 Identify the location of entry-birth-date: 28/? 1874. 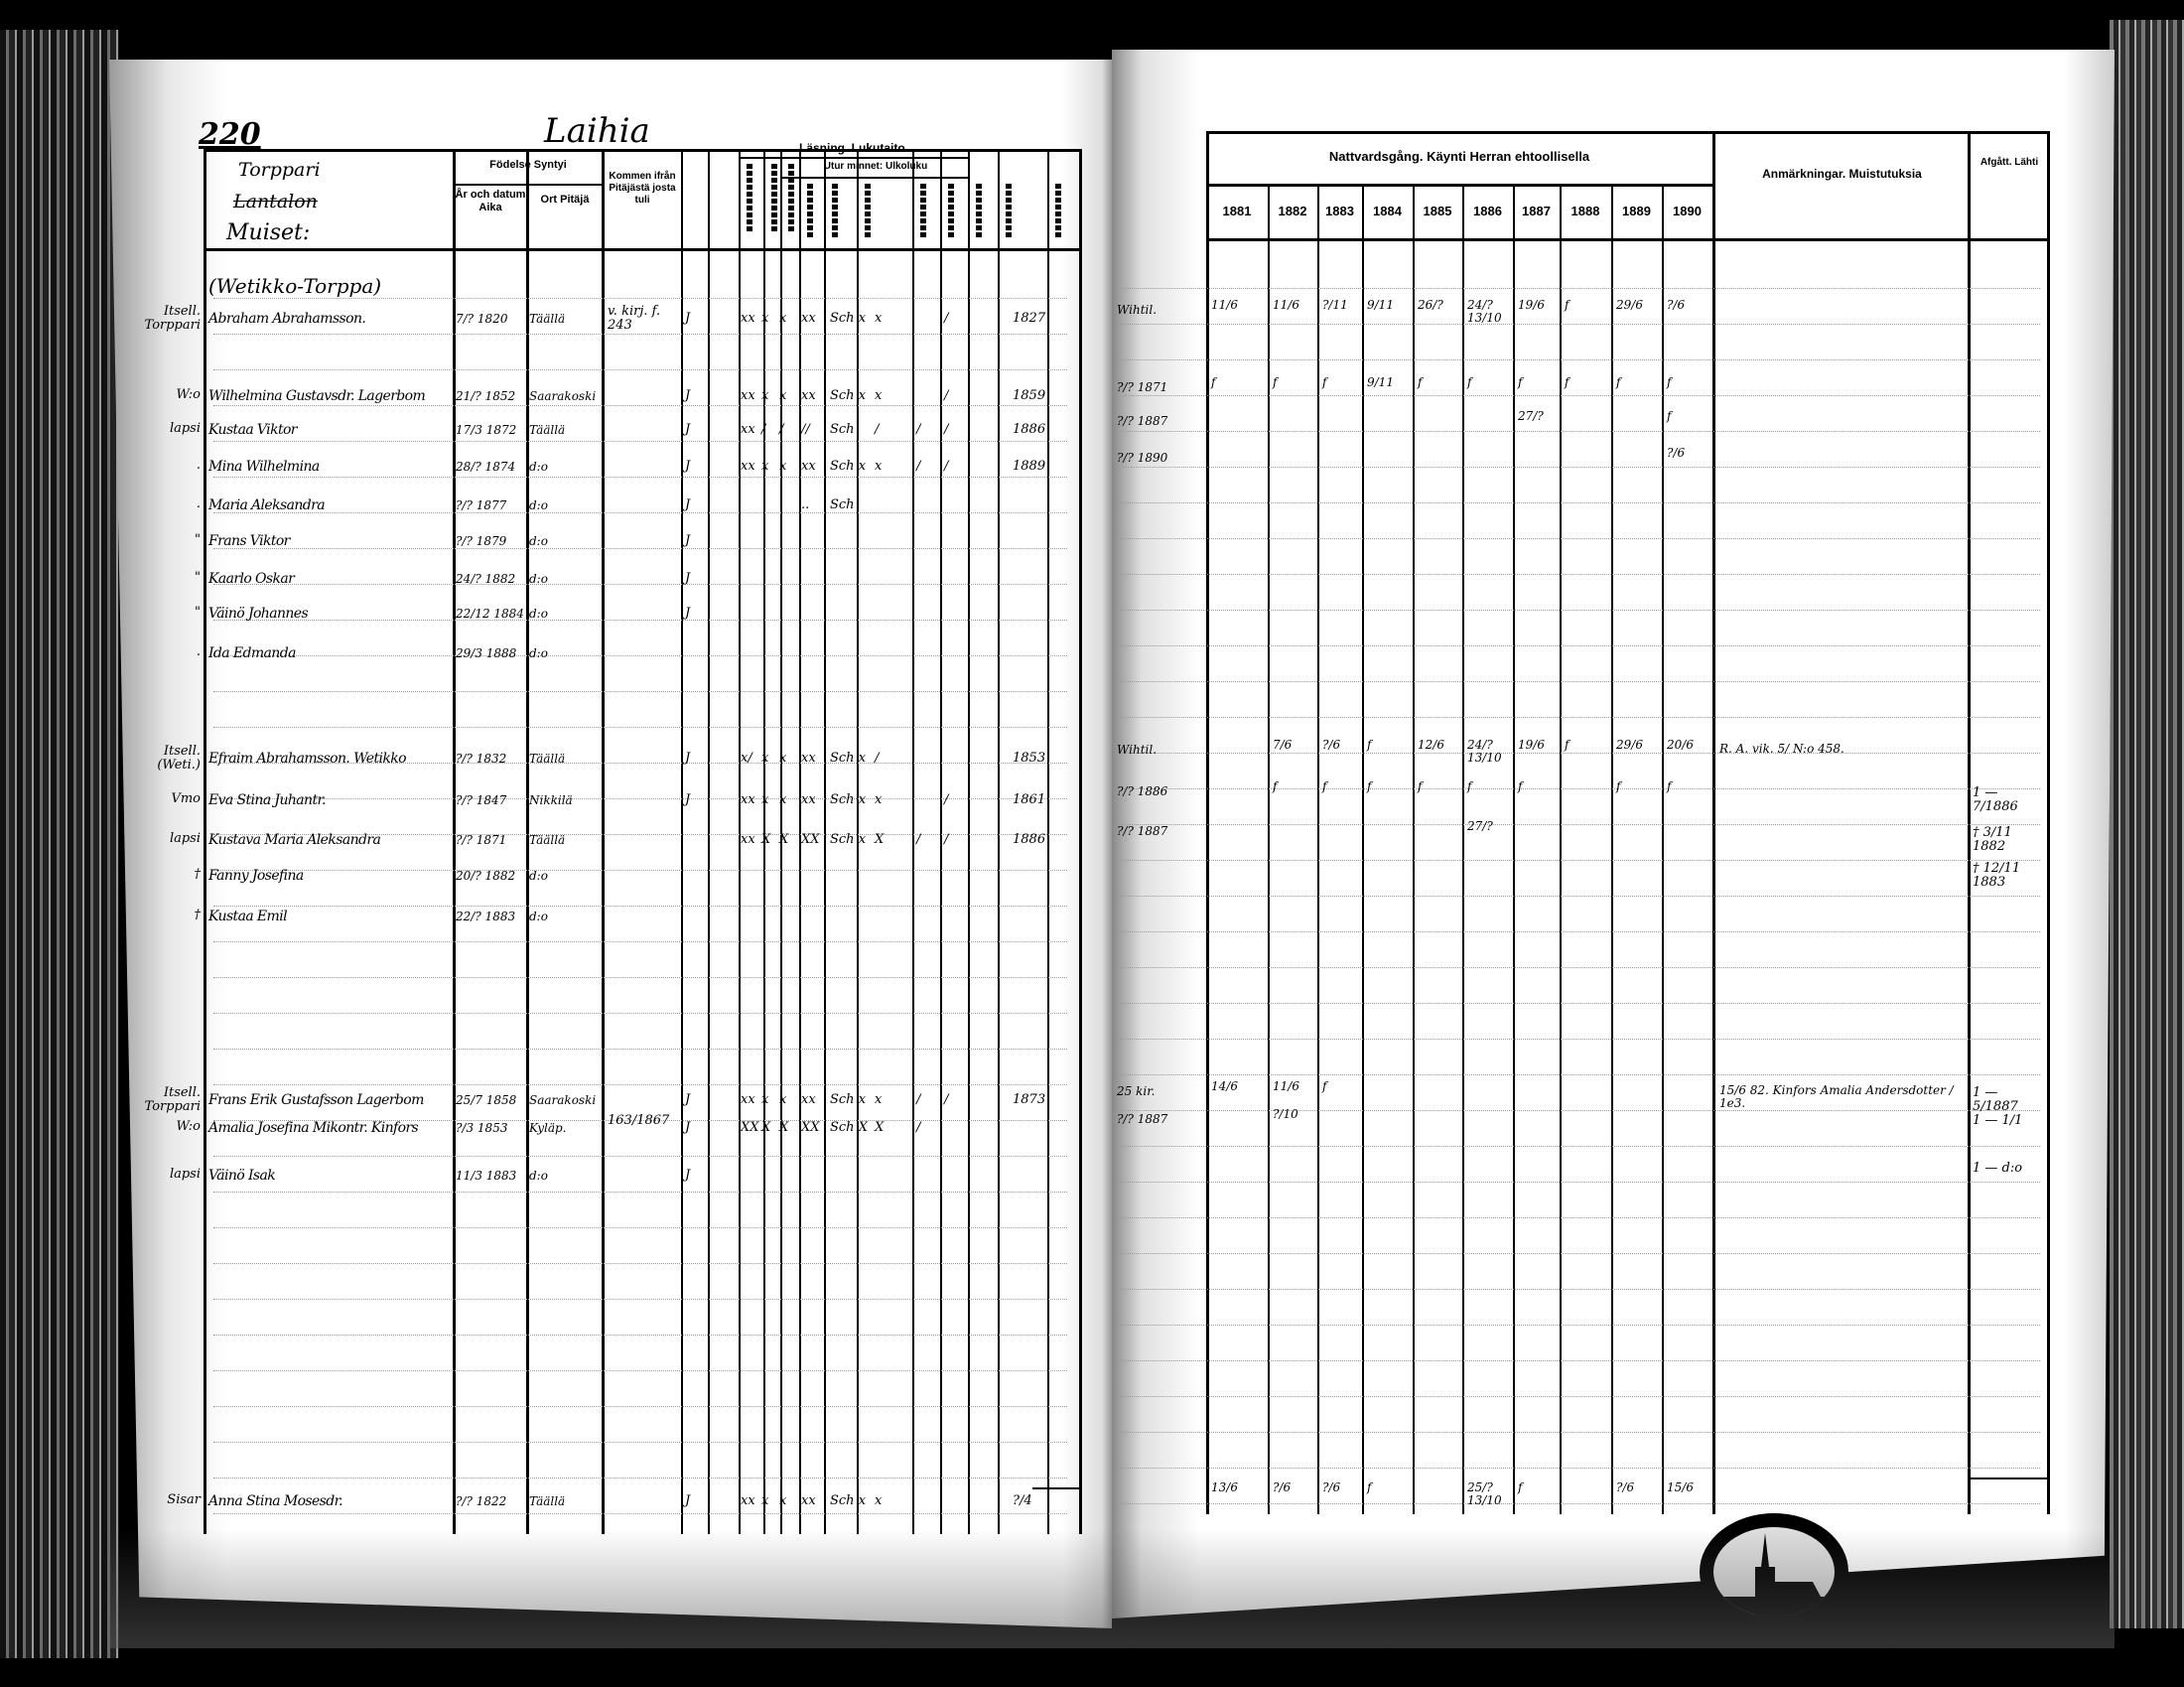
(486, 467).